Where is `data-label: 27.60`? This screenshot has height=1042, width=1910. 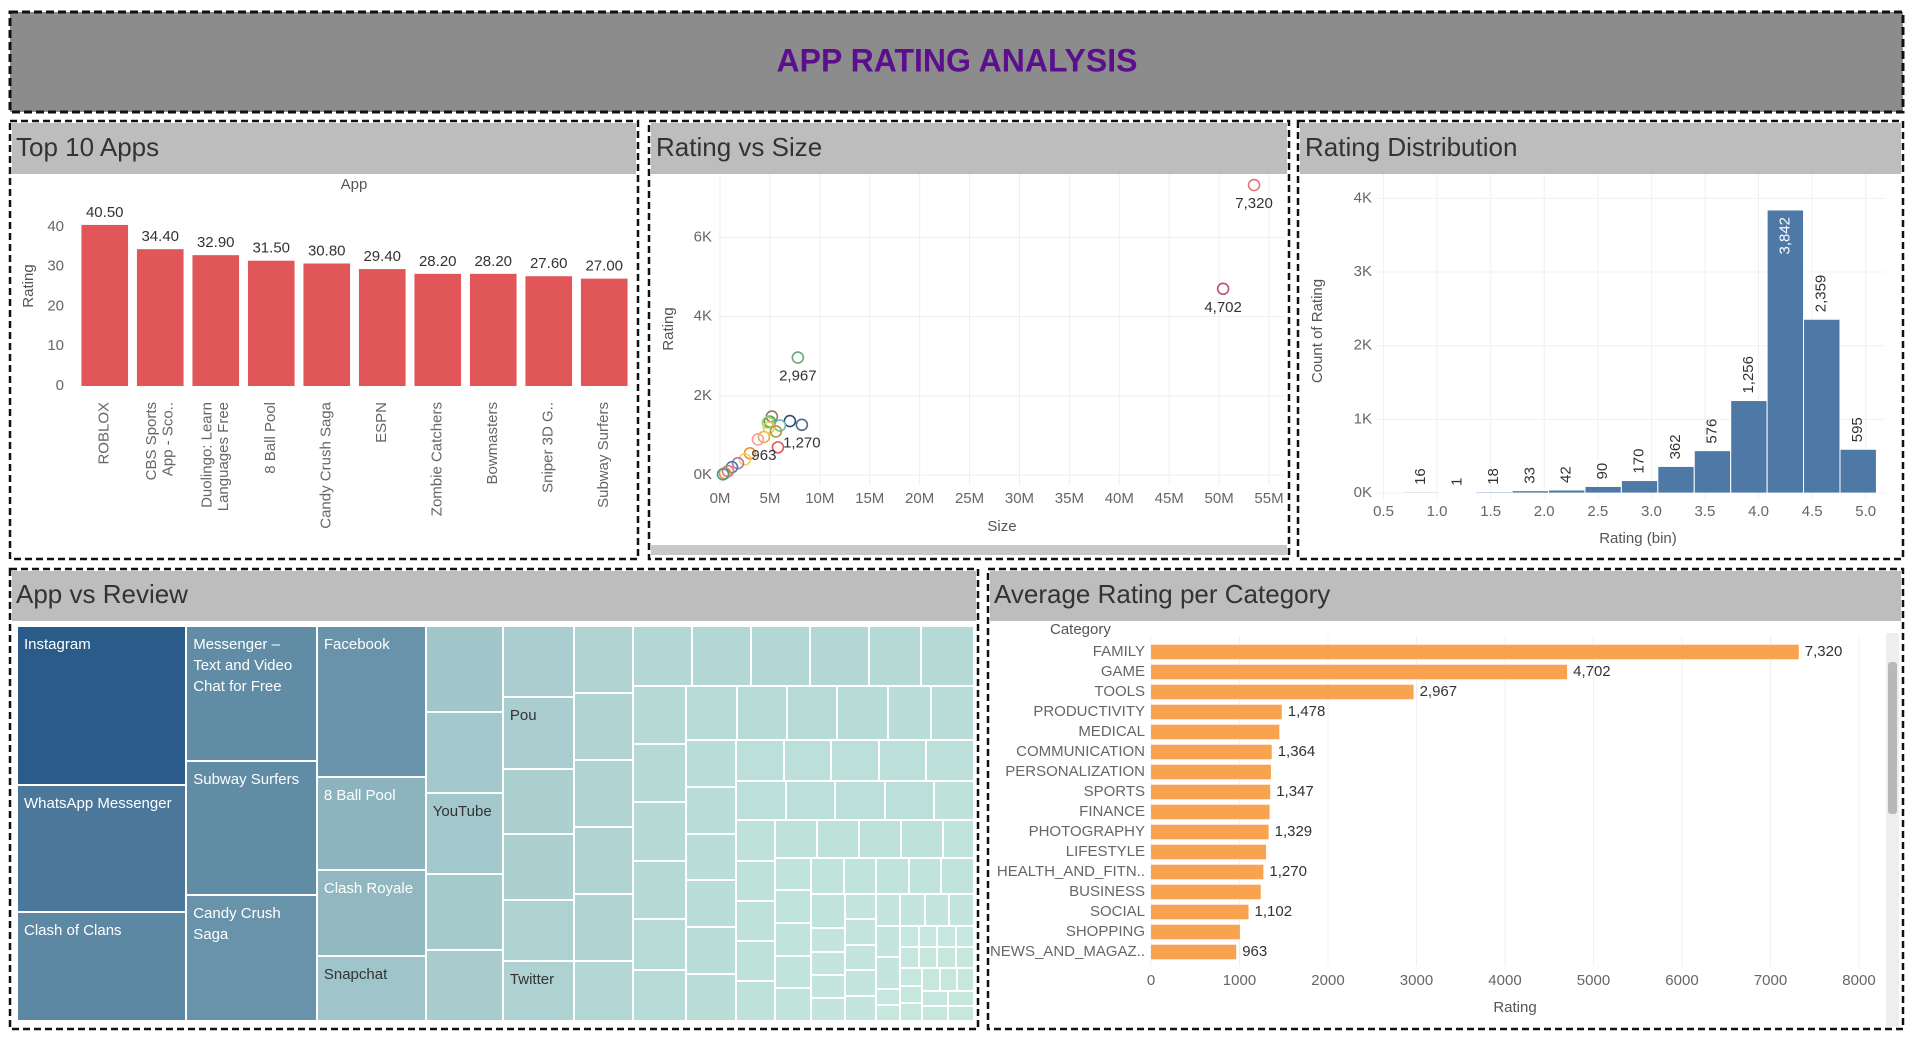 data-label: 27.60 is located at coordinates (549, 263).